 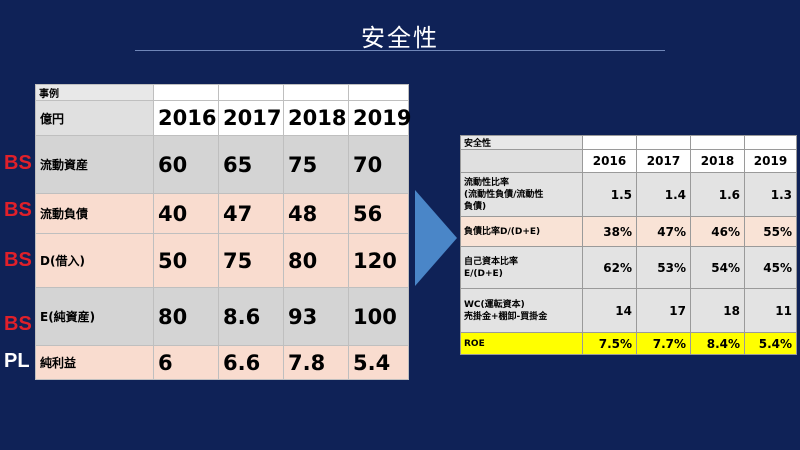 What do you see at coordinates (94, 92) in the screenshot?
I see `table-caption: 事例` at bounding box center [94, 92].